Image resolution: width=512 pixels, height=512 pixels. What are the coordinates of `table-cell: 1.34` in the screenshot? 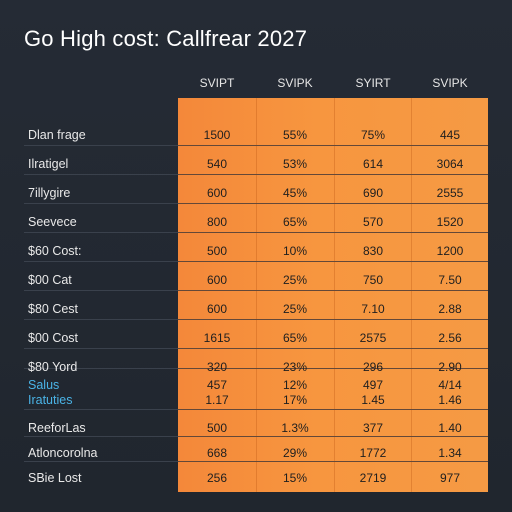 It's located at (450, 453).